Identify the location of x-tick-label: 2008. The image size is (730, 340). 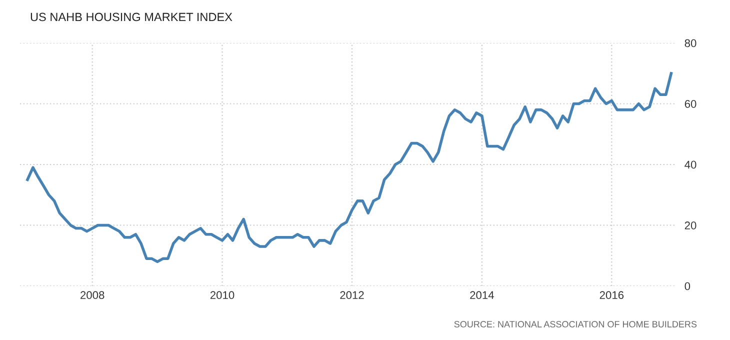
(92, 295).